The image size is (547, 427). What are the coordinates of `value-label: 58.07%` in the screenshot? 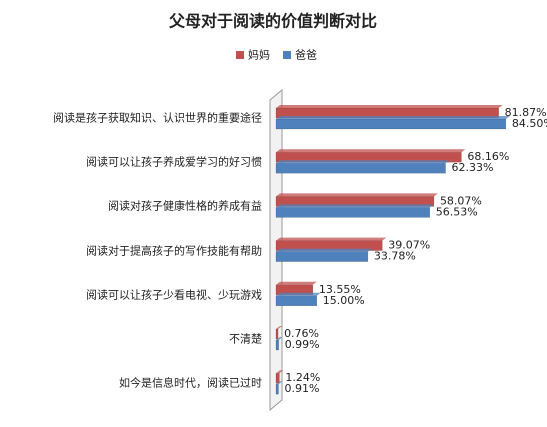 It's located at (461, 200).